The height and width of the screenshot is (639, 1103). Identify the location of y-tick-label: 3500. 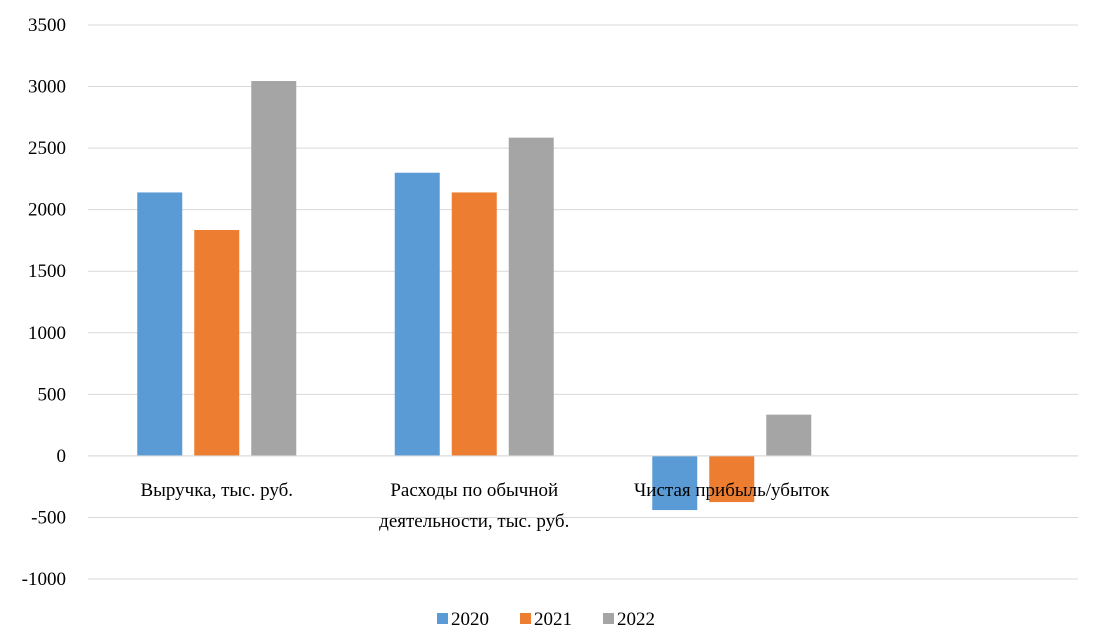
(47, 25).